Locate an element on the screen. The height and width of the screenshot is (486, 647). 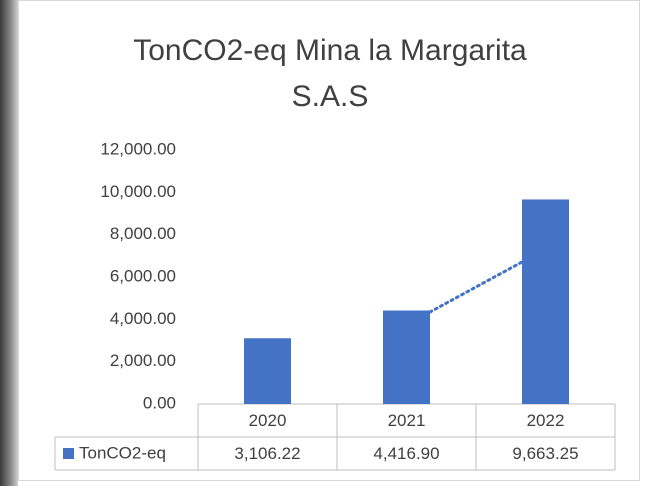
x-tick-label: 2021 is located at coordinates (407, 420).